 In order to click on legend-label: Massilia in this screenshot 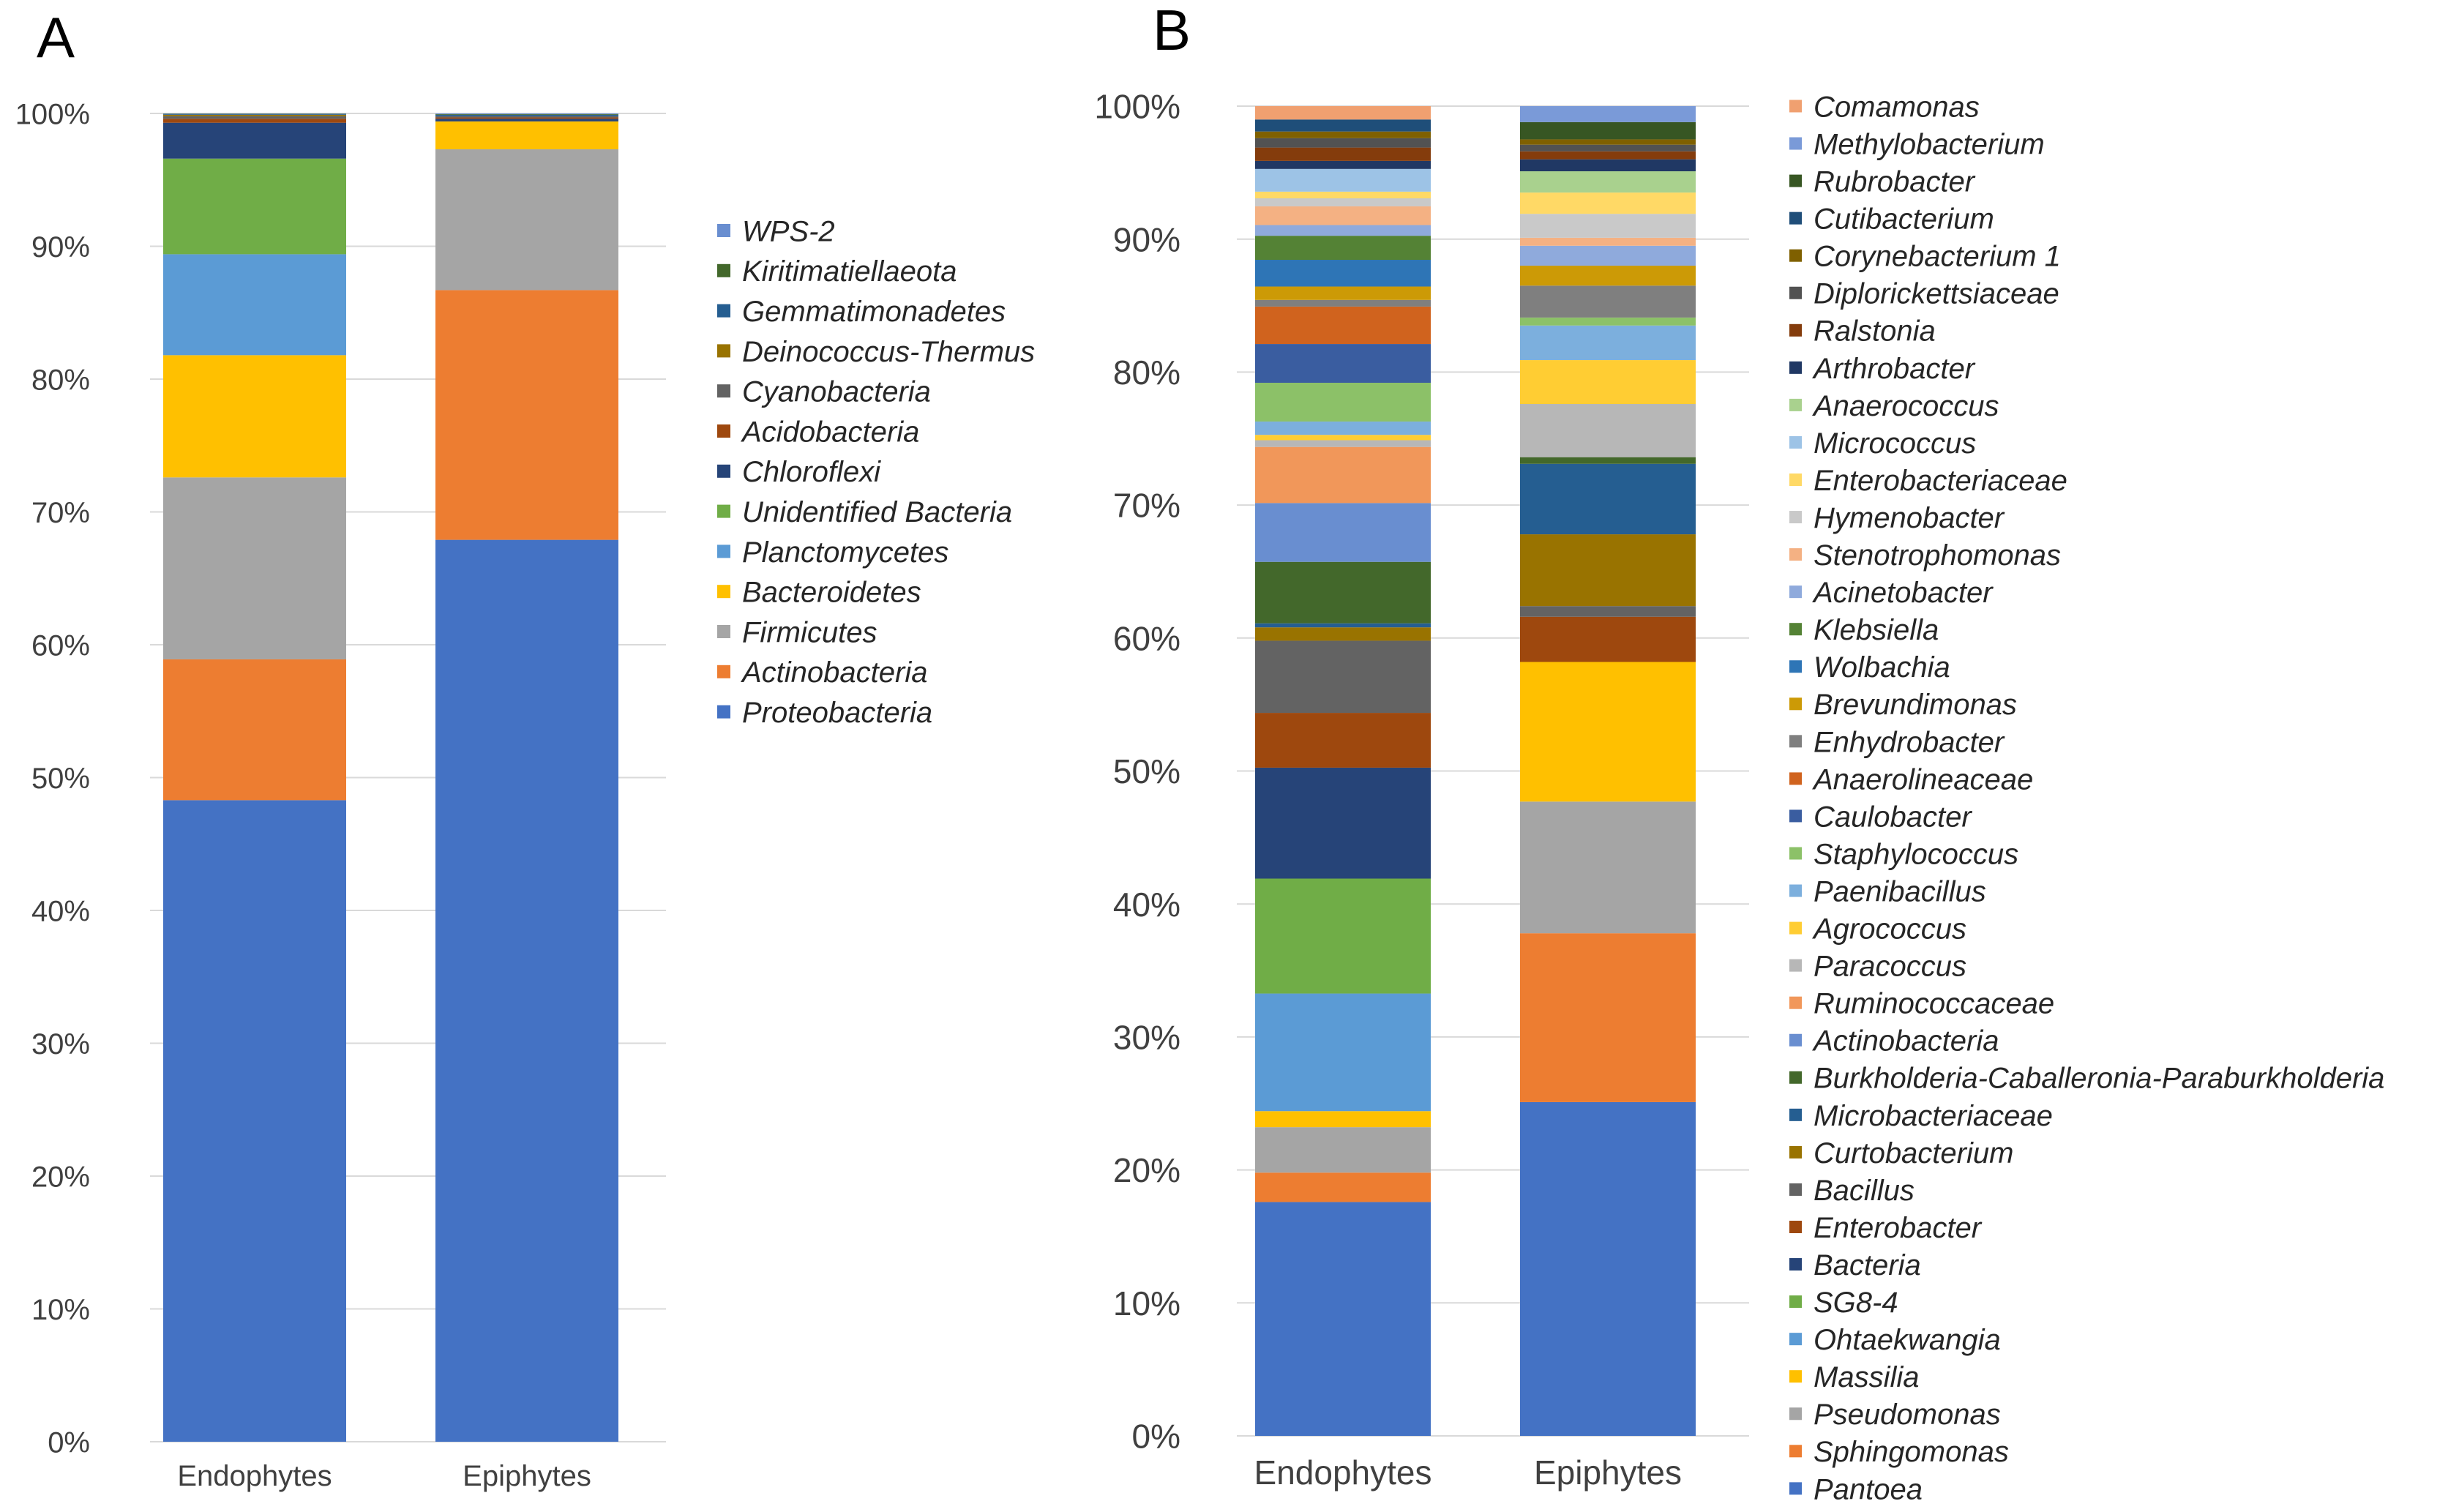, I will do `click(1866, 1377)`.